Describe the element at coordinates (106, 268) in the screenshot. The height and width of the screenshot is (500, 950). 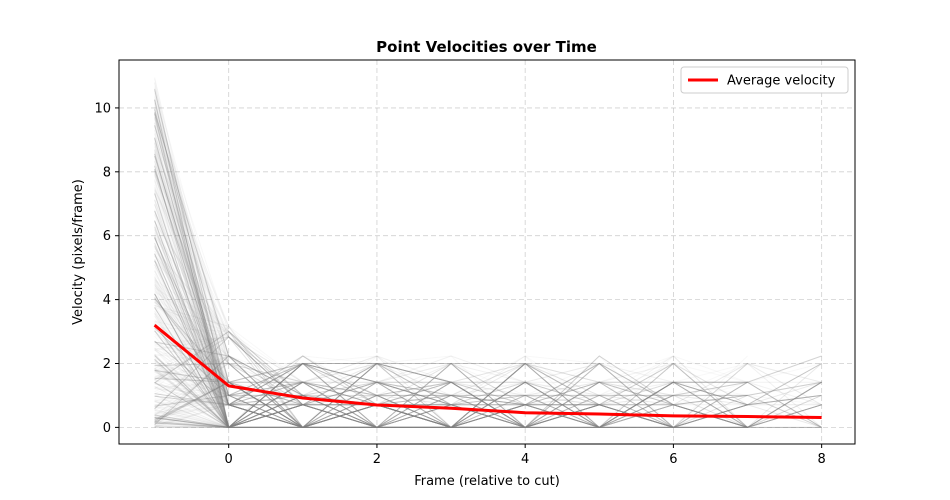
I see `y-axis-ticks: 0 2 4 6 8 10` at that location.